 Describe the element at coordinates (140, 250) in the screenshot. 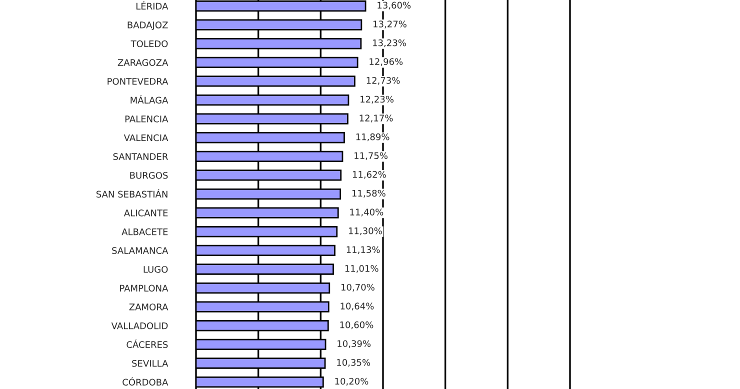

I see `y-tick-label: SALAMANCA` at that location.